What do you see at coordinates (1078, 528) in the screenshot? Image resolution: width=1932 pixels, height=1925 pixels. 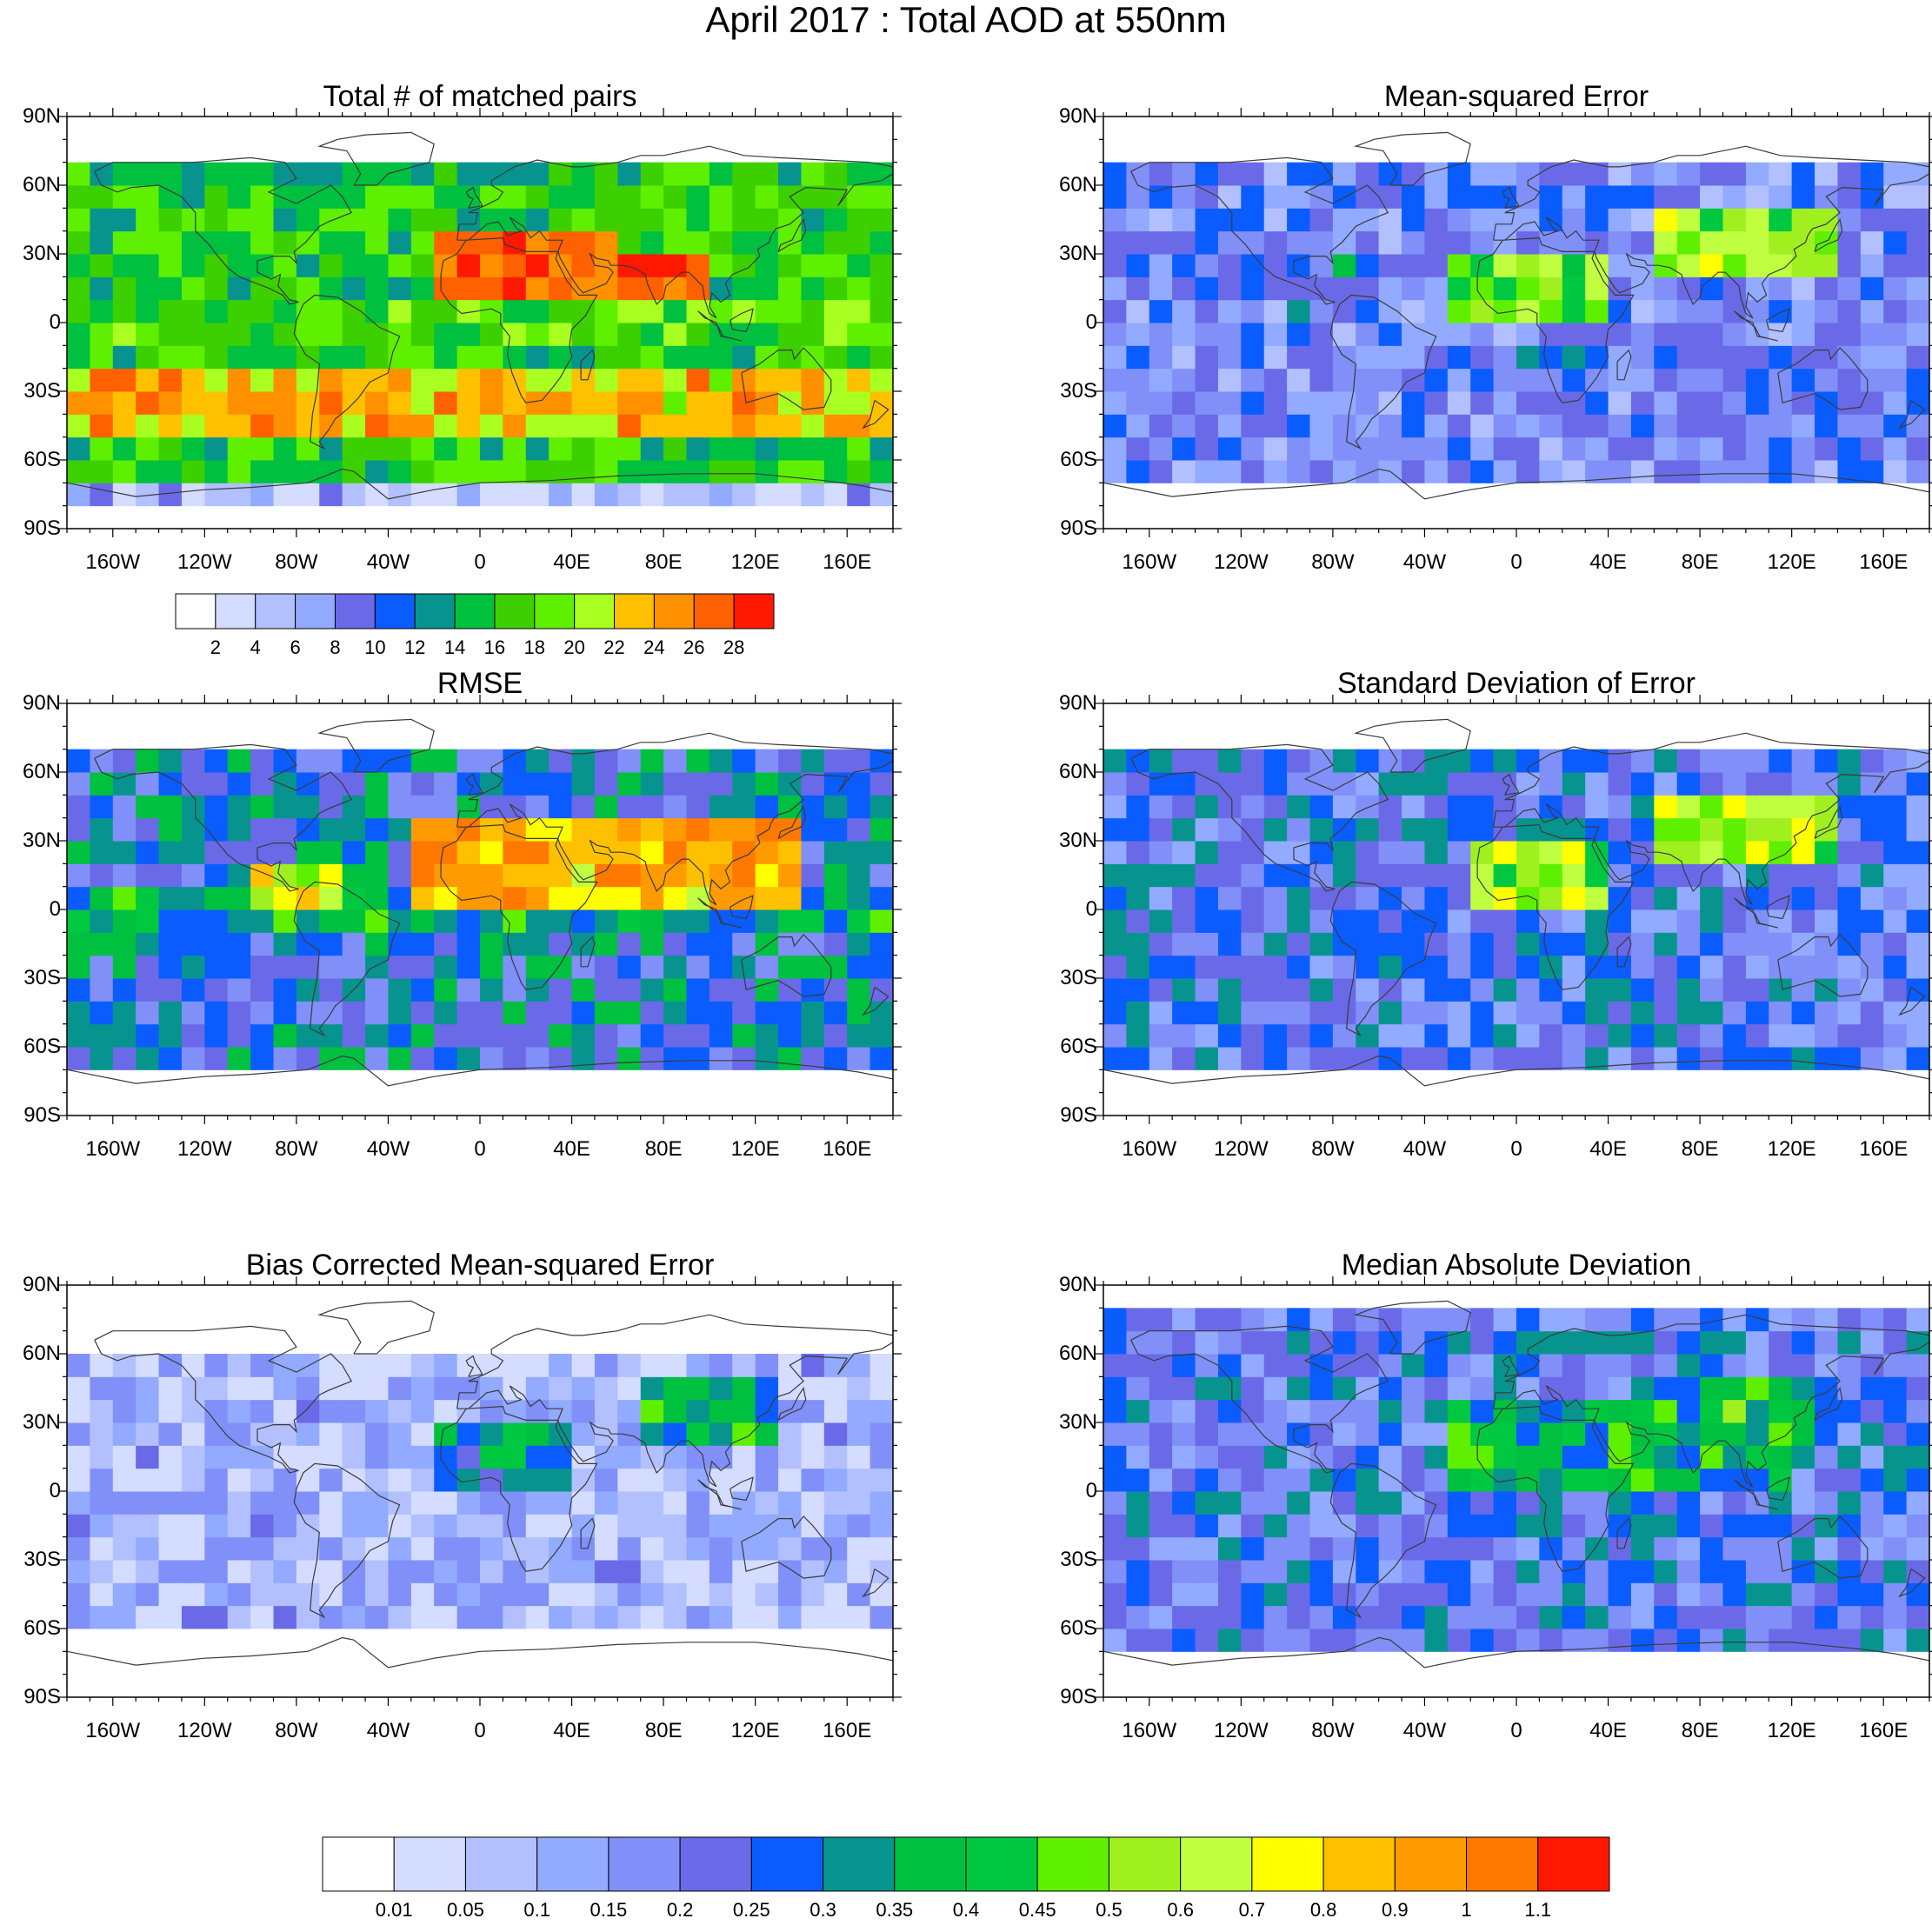 I see `y-tick-label: 90S` at bounding box center [1078, 528].